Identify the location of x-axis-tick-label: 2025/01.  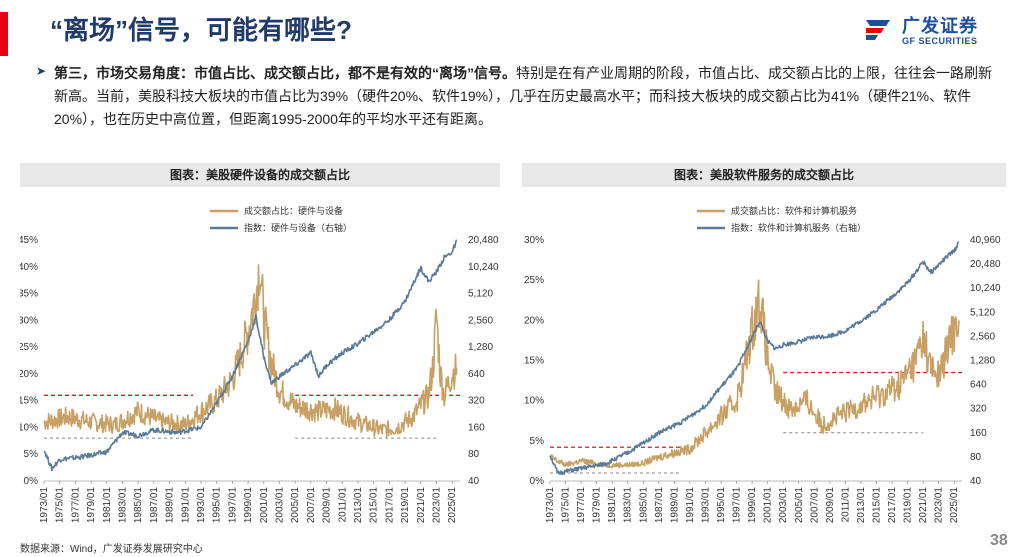
(452, 505).